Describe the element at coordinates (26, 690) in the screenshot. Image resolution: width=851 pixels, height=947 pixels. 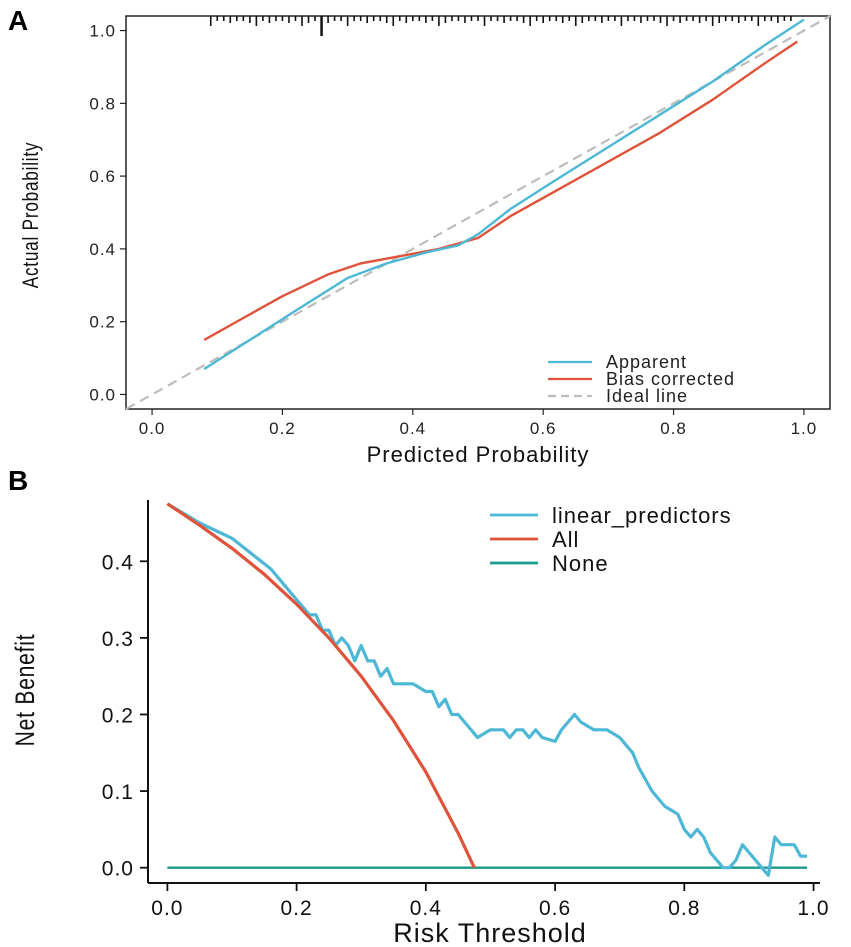
I see `y-axis-title: Net Benefit` at that location.